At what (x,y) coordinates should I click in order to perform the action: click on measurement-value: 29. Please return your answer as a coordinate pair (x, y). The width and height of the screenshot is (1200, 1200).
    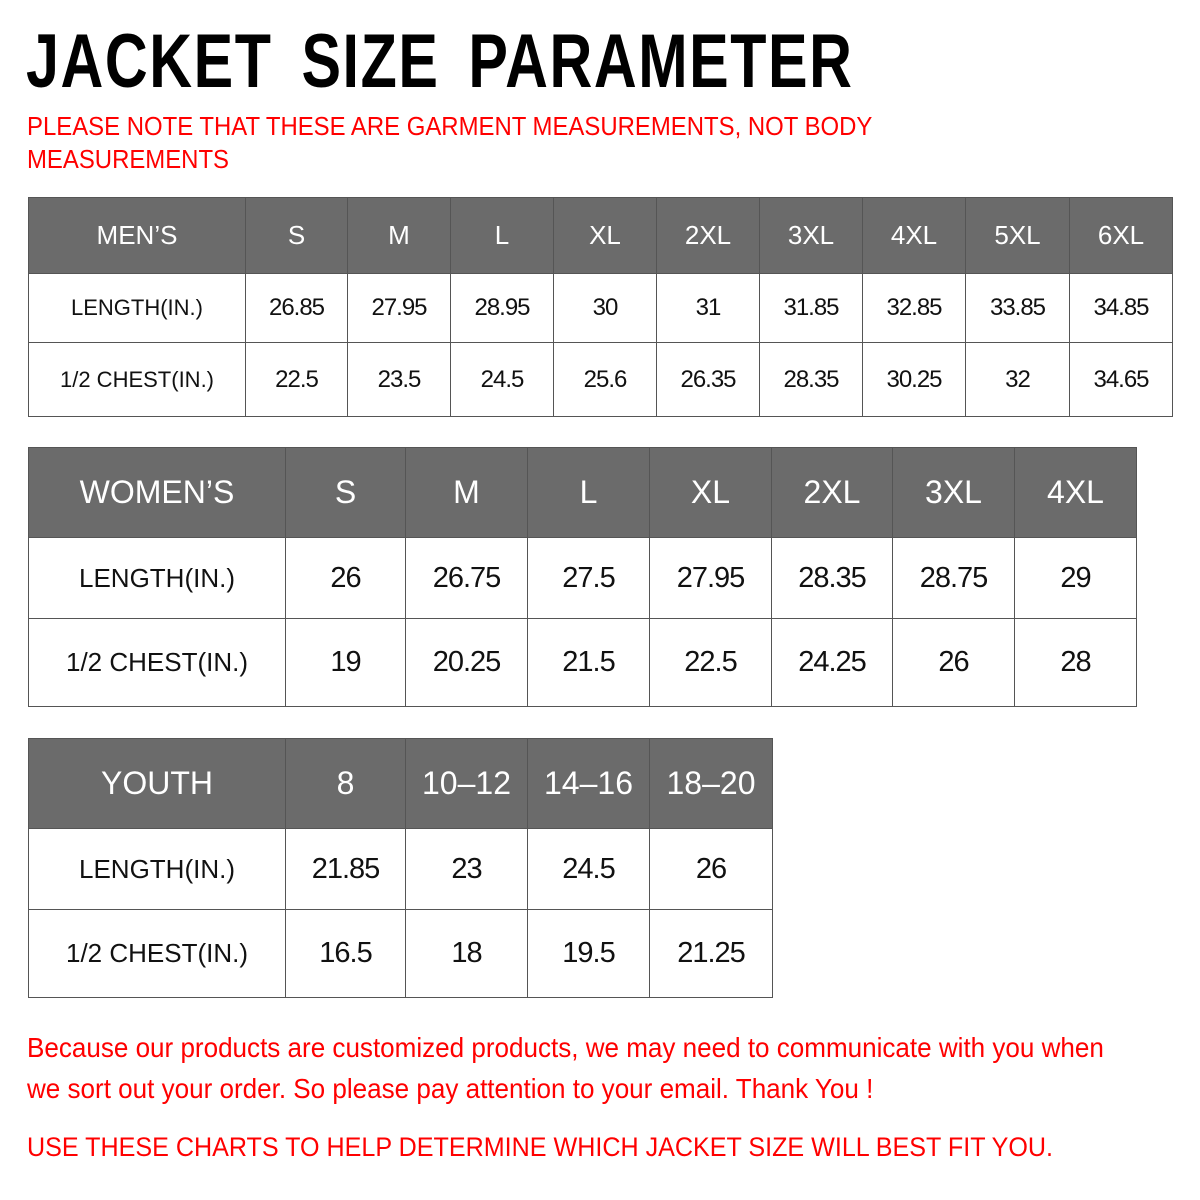
    Looking at the image, I should click on (1075, 578).